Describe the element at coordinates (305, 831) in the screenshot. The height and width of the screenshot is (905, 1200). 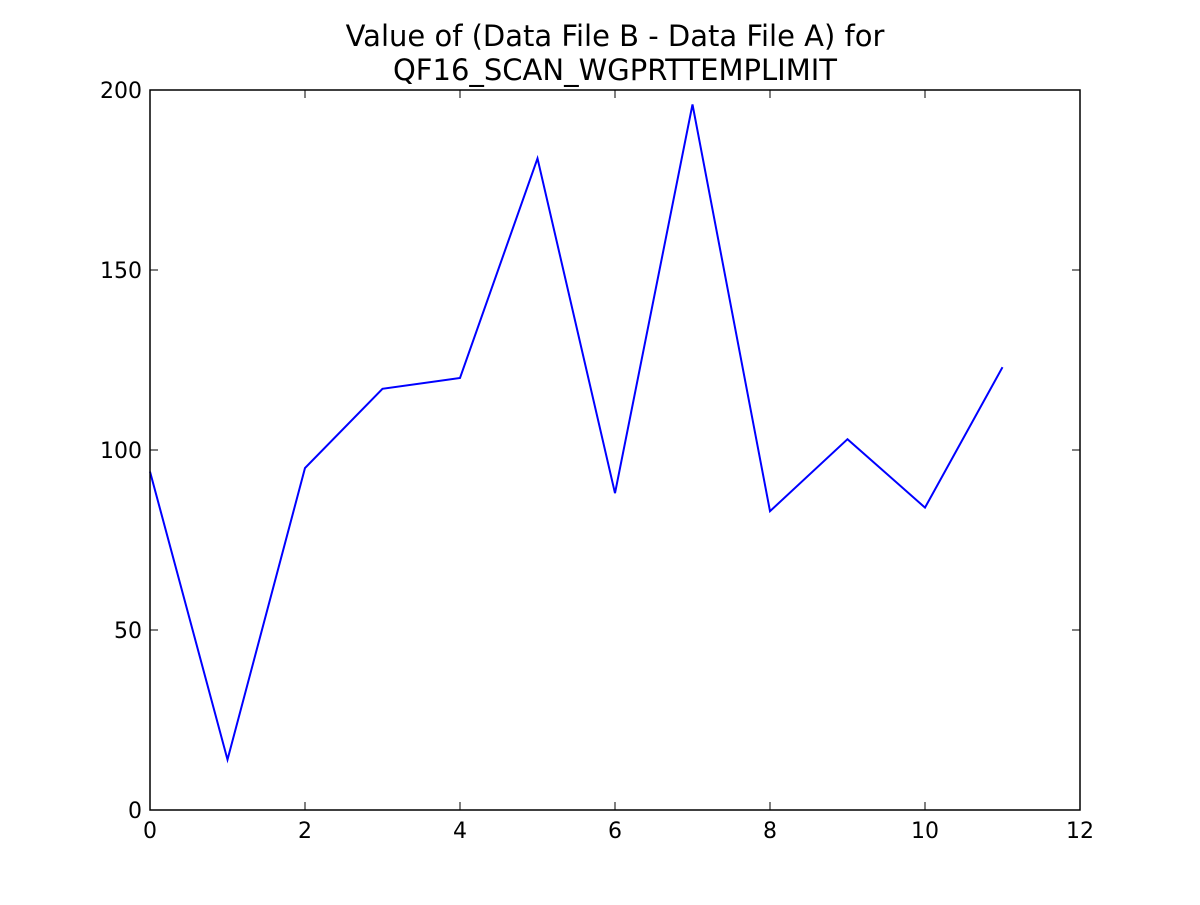
I see `x-tick-label: 2` at that location.